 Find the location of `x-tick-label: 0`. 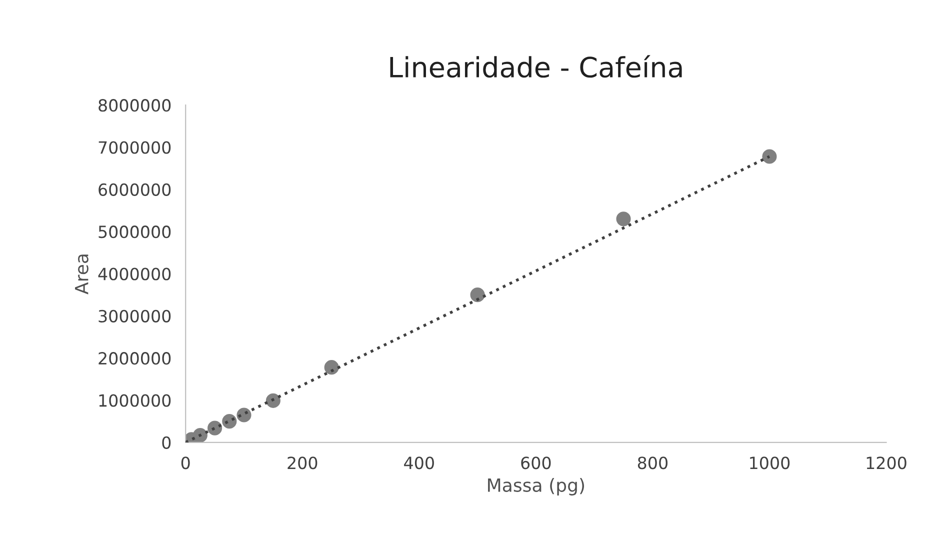

x-tick-label: 0 is located at coordinates (185, 463).